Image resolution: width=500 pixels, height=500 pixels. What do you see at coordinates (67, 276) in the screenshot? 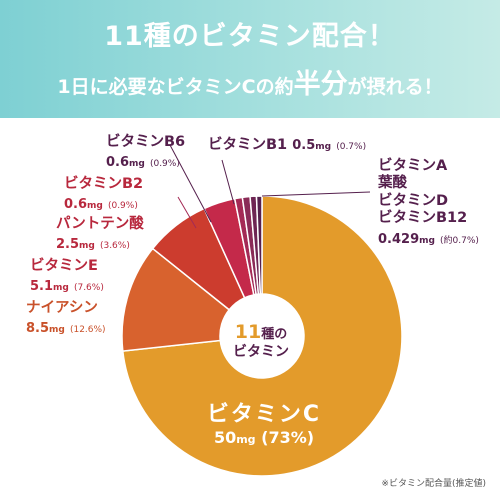
I see `label-vitamin-e: ビタミンE 5.1mg (7.6%)` at bounding box center [67, 276].